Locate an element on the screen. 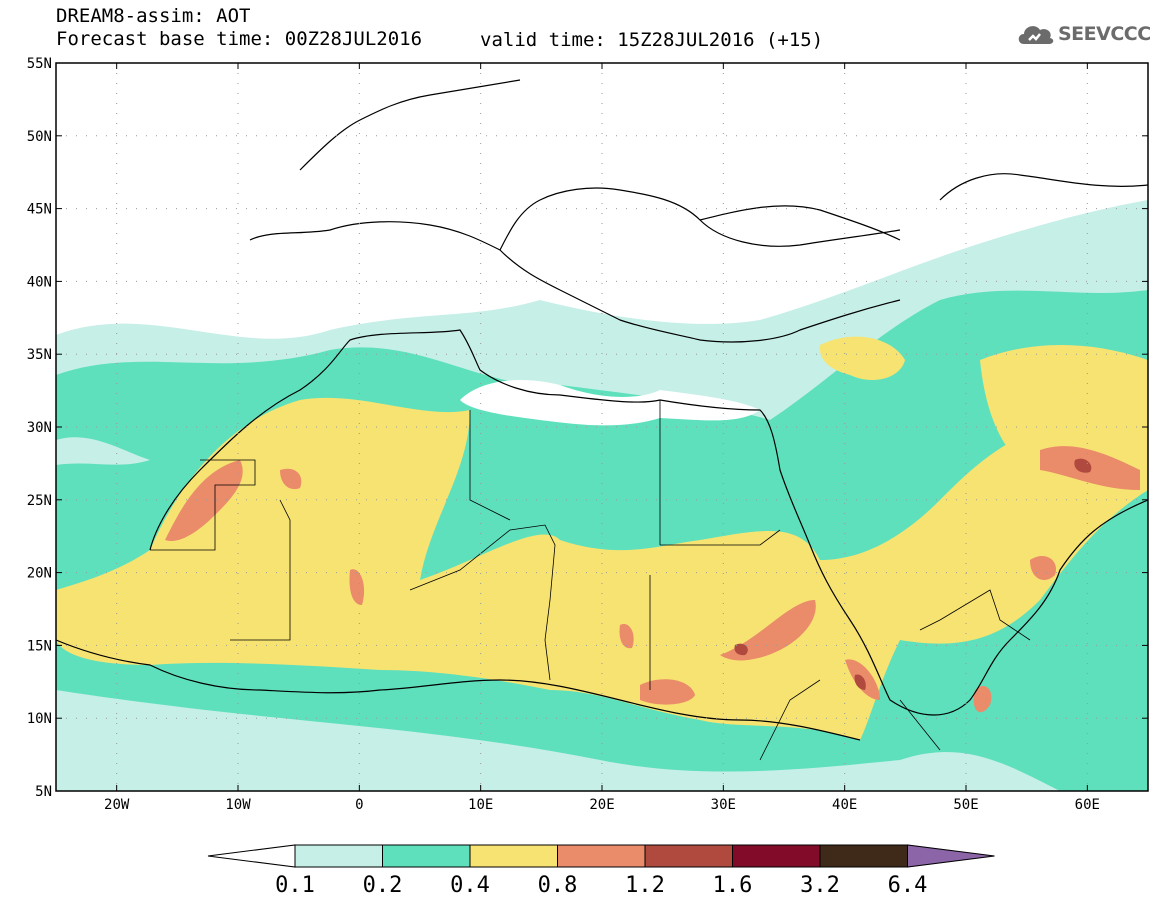  x-tick-label: 0 is located at coordinates (359, 805).